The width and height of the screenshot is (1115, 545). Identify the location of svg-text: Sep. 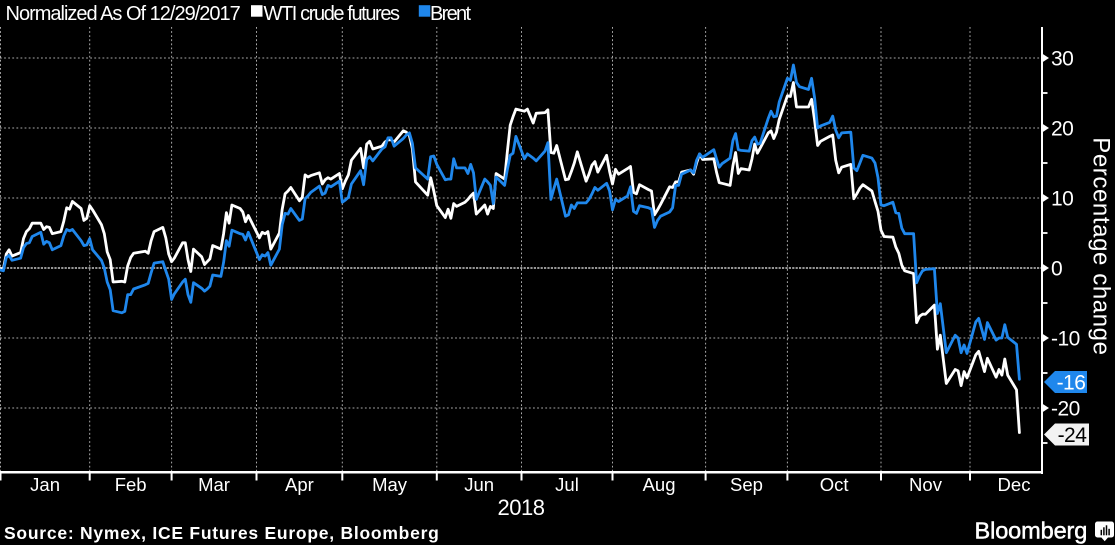
(746, 484).